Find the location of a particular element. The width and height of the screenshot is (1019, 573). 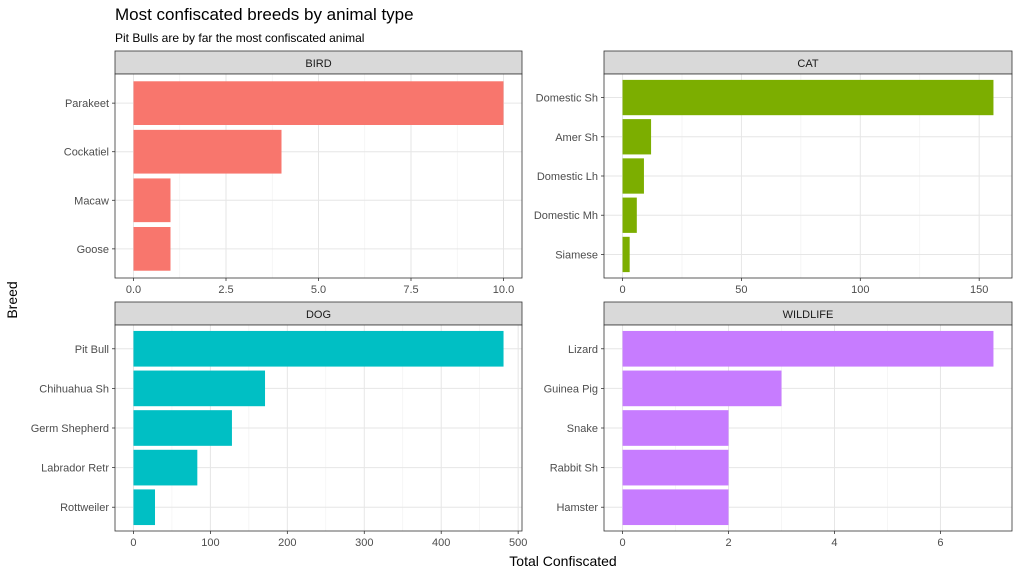

y-tick-label: Domestic Mh is located at coordinates (566, 216).